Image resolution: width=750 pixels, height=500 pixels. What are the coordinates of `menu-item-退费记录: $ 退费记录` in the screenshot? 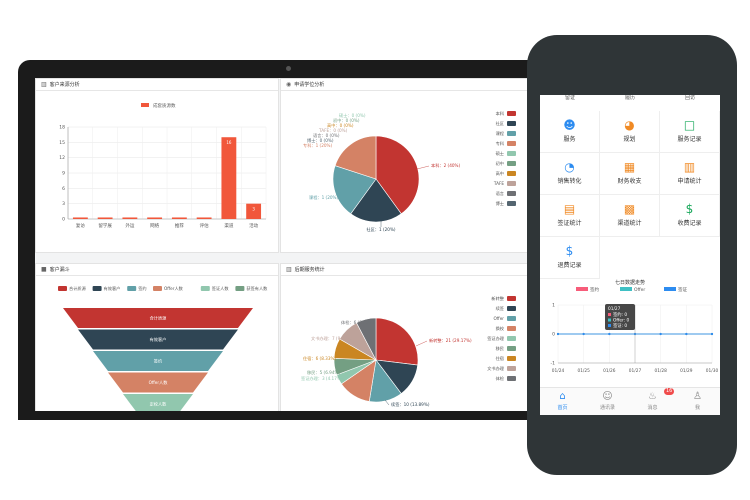 It's located at (570, 258).